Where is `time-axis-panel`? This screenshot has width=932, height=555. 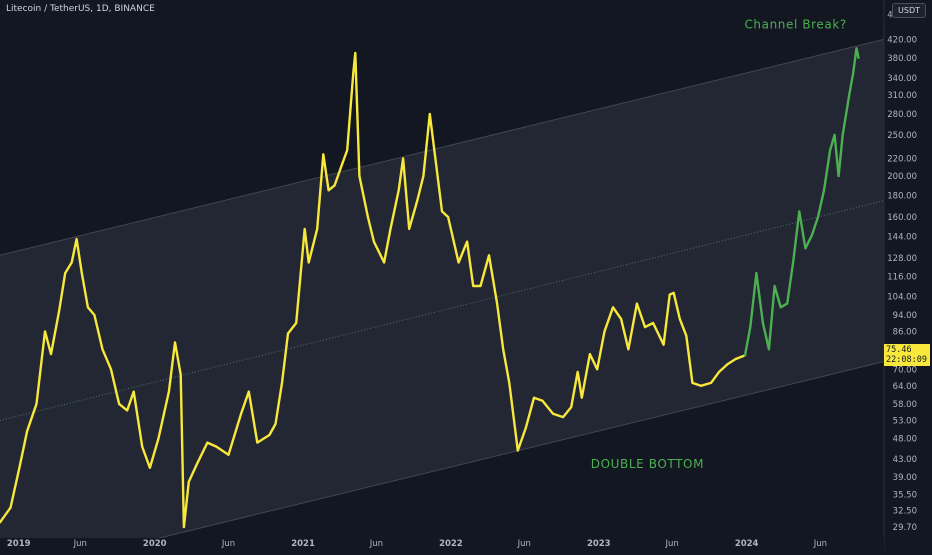
time-axis-panel is located at coordinates (442, 544).